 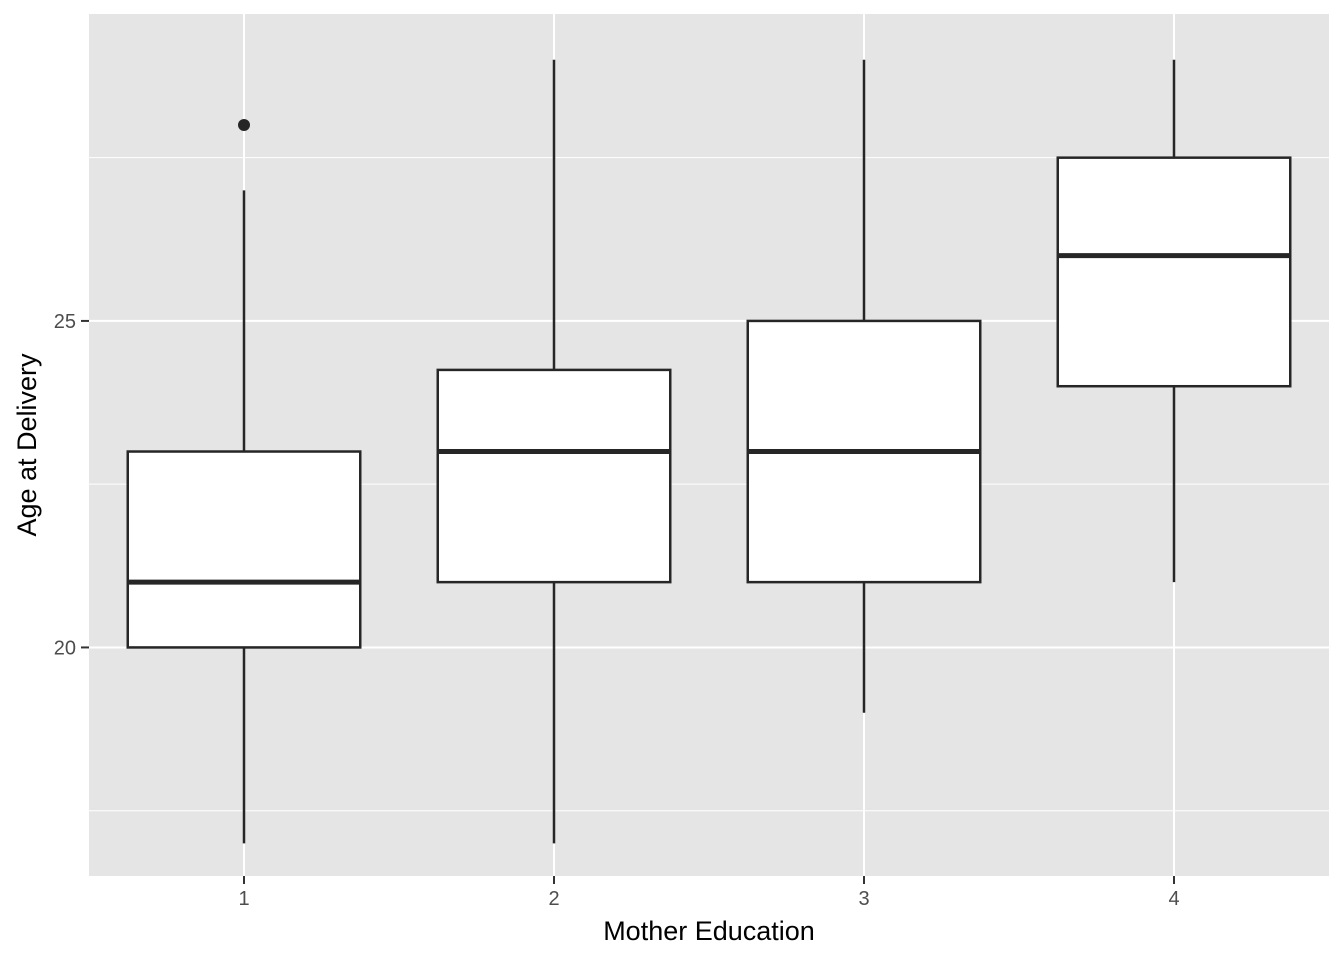 I want to click on x-axis-title: Mother Education, so click(x=709, y=931).